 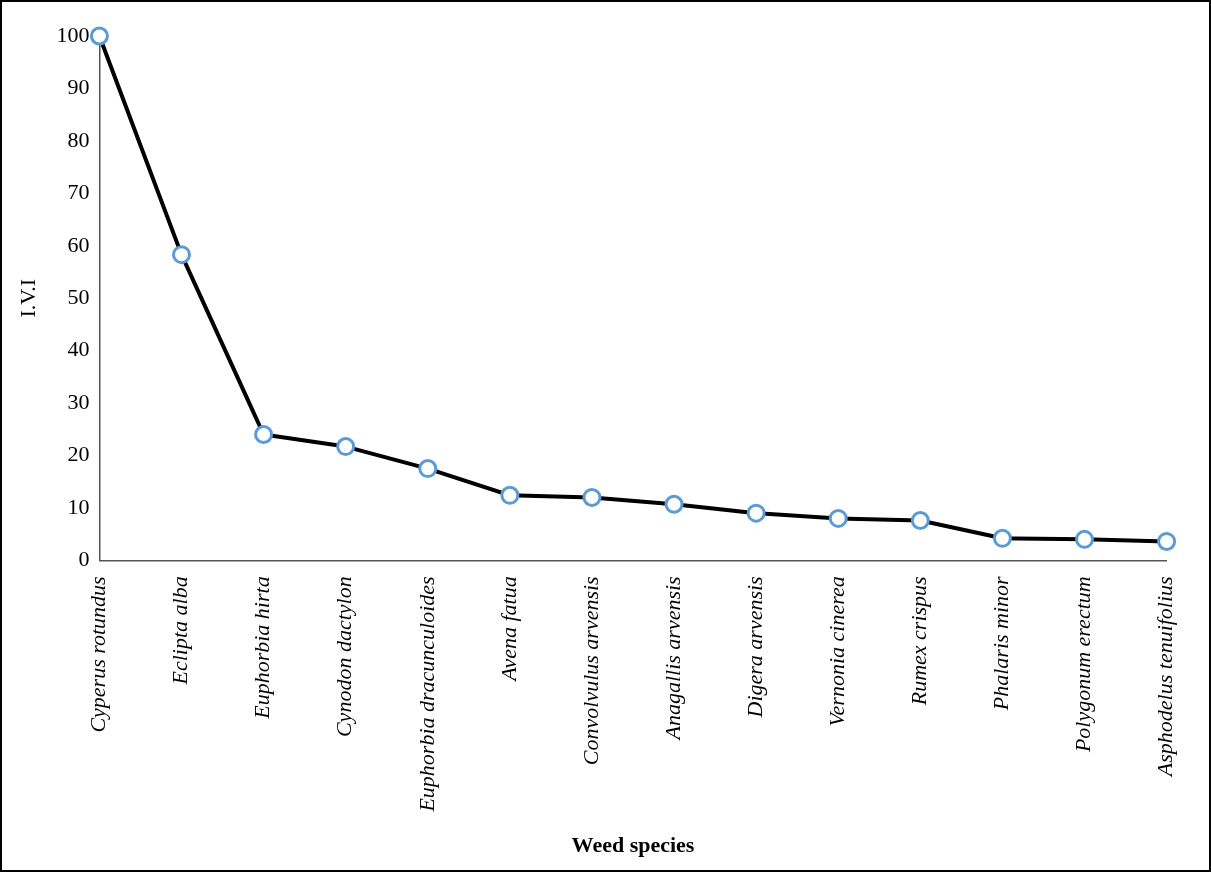 What do you see at coordinates (1165, 677) in the screenshot?
I see `x-tick-label: Asphodelus tenuifolius` at bounding box center [1165, 677].